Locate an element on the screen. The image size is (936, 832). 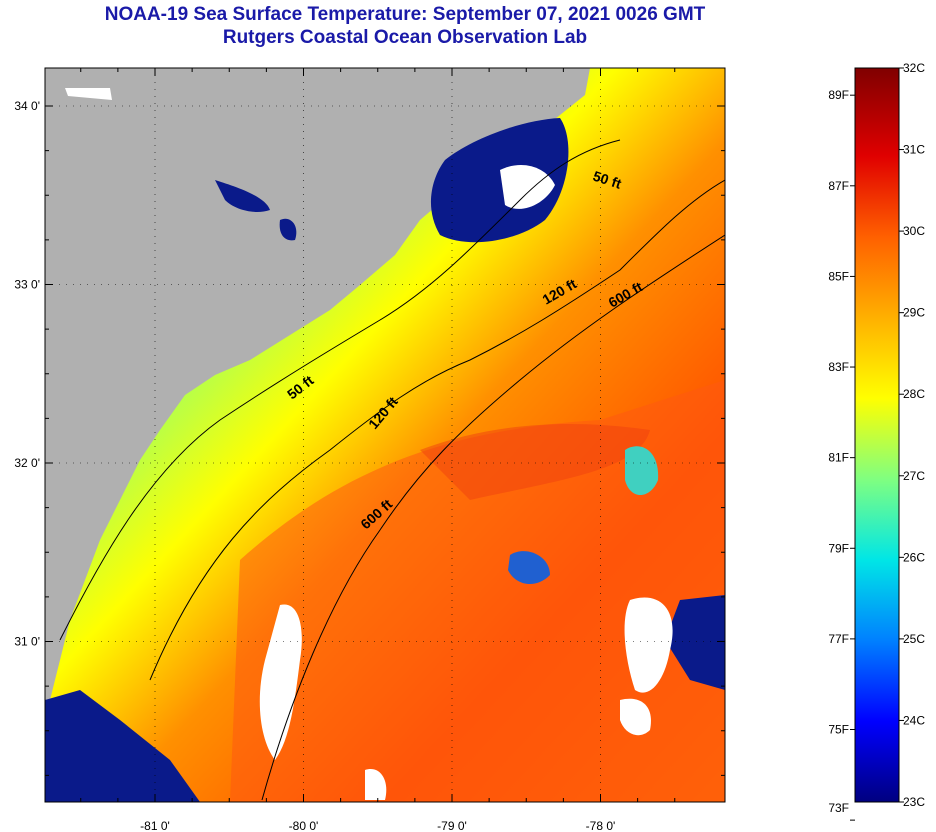
colorbar-celsius-label: 24C is located at coordinates (914, 720).